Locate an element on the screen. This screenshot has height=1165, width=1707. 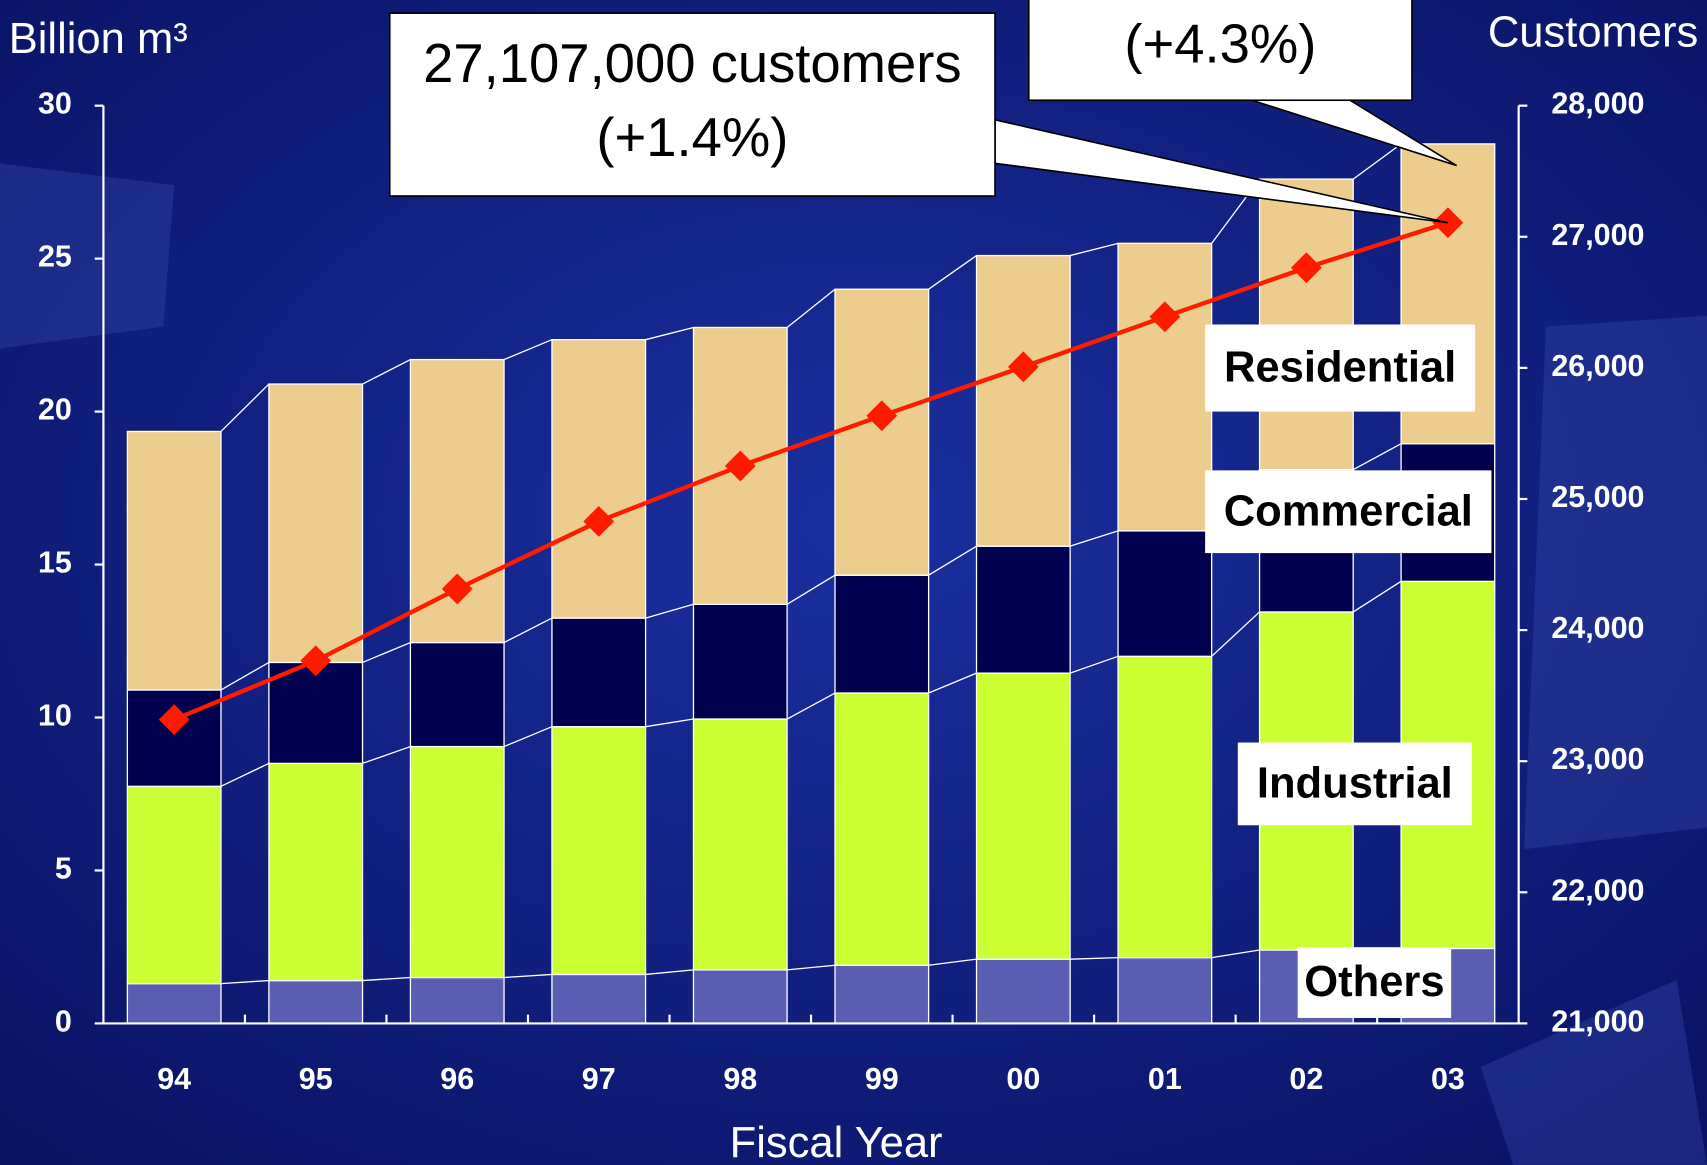
y-tick-label: 10 is located at coordinates (55, 716).